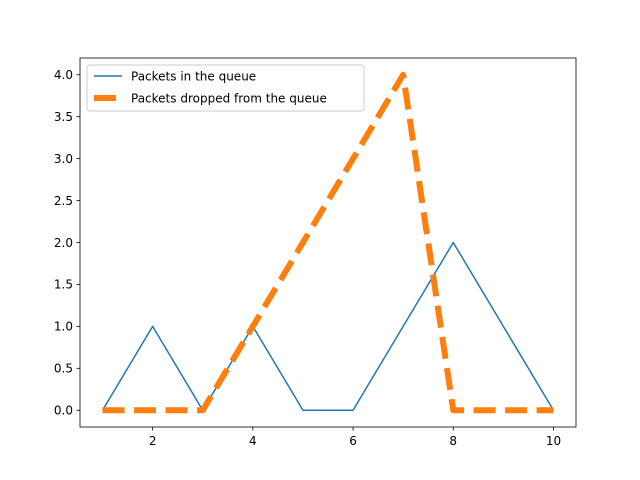  I want to click on x-tick-label: 6, so click(353, 441).